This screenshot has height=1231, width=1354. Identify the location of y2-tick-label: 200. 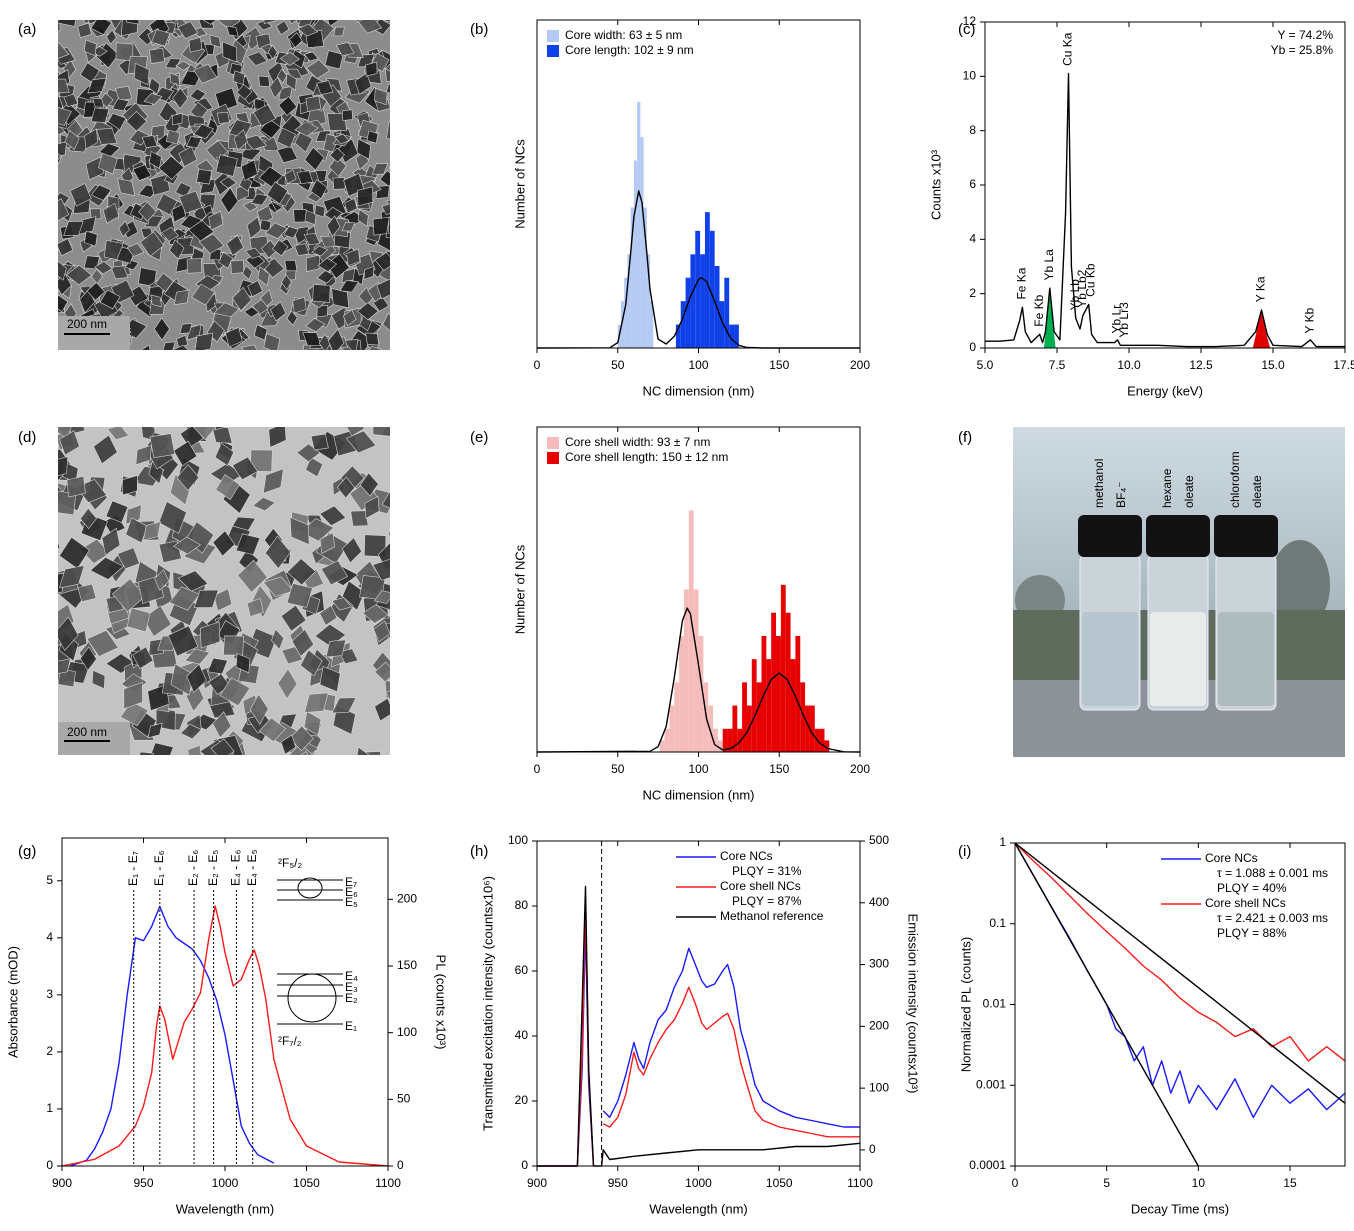
(879, 1026).